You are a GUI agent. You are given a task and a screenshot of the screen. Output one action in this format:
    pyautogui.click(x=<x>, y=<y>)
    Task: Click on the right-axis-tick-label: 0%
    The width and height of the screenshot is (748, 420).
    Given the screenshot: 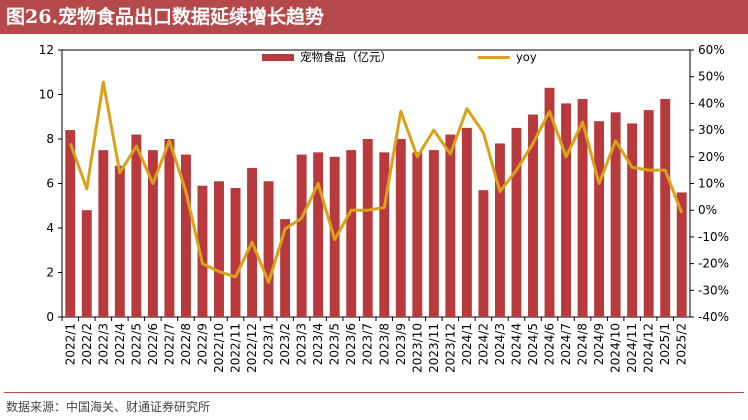 What is the action you would take?
    pyautogui.click(x=707, y=210)
    